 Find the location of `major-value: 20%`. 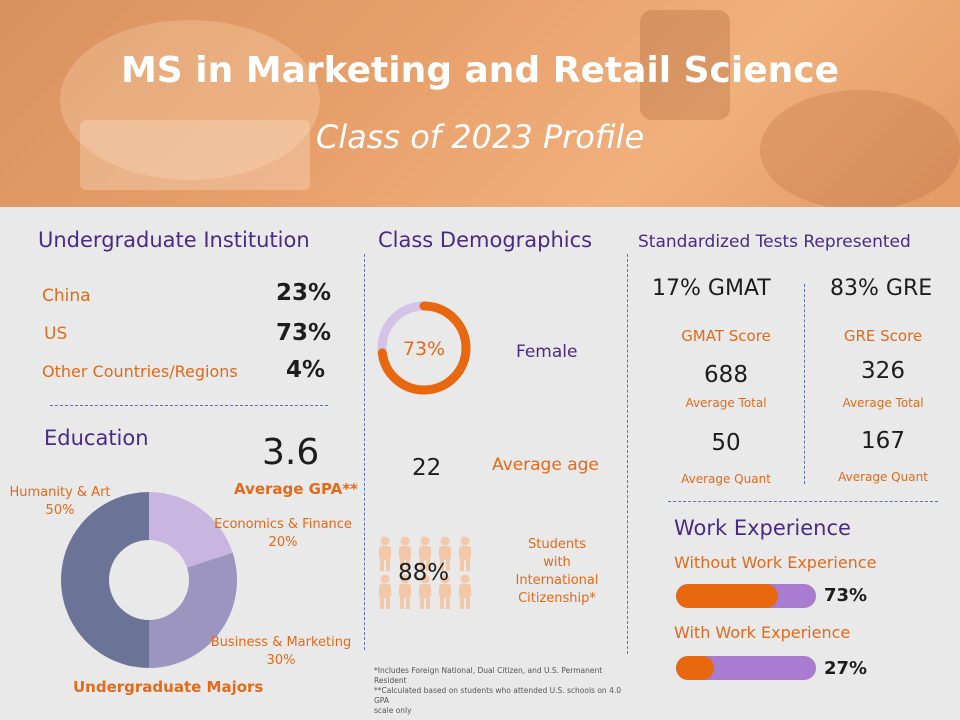

major-value: 20% is located at coordinates (283, 542).